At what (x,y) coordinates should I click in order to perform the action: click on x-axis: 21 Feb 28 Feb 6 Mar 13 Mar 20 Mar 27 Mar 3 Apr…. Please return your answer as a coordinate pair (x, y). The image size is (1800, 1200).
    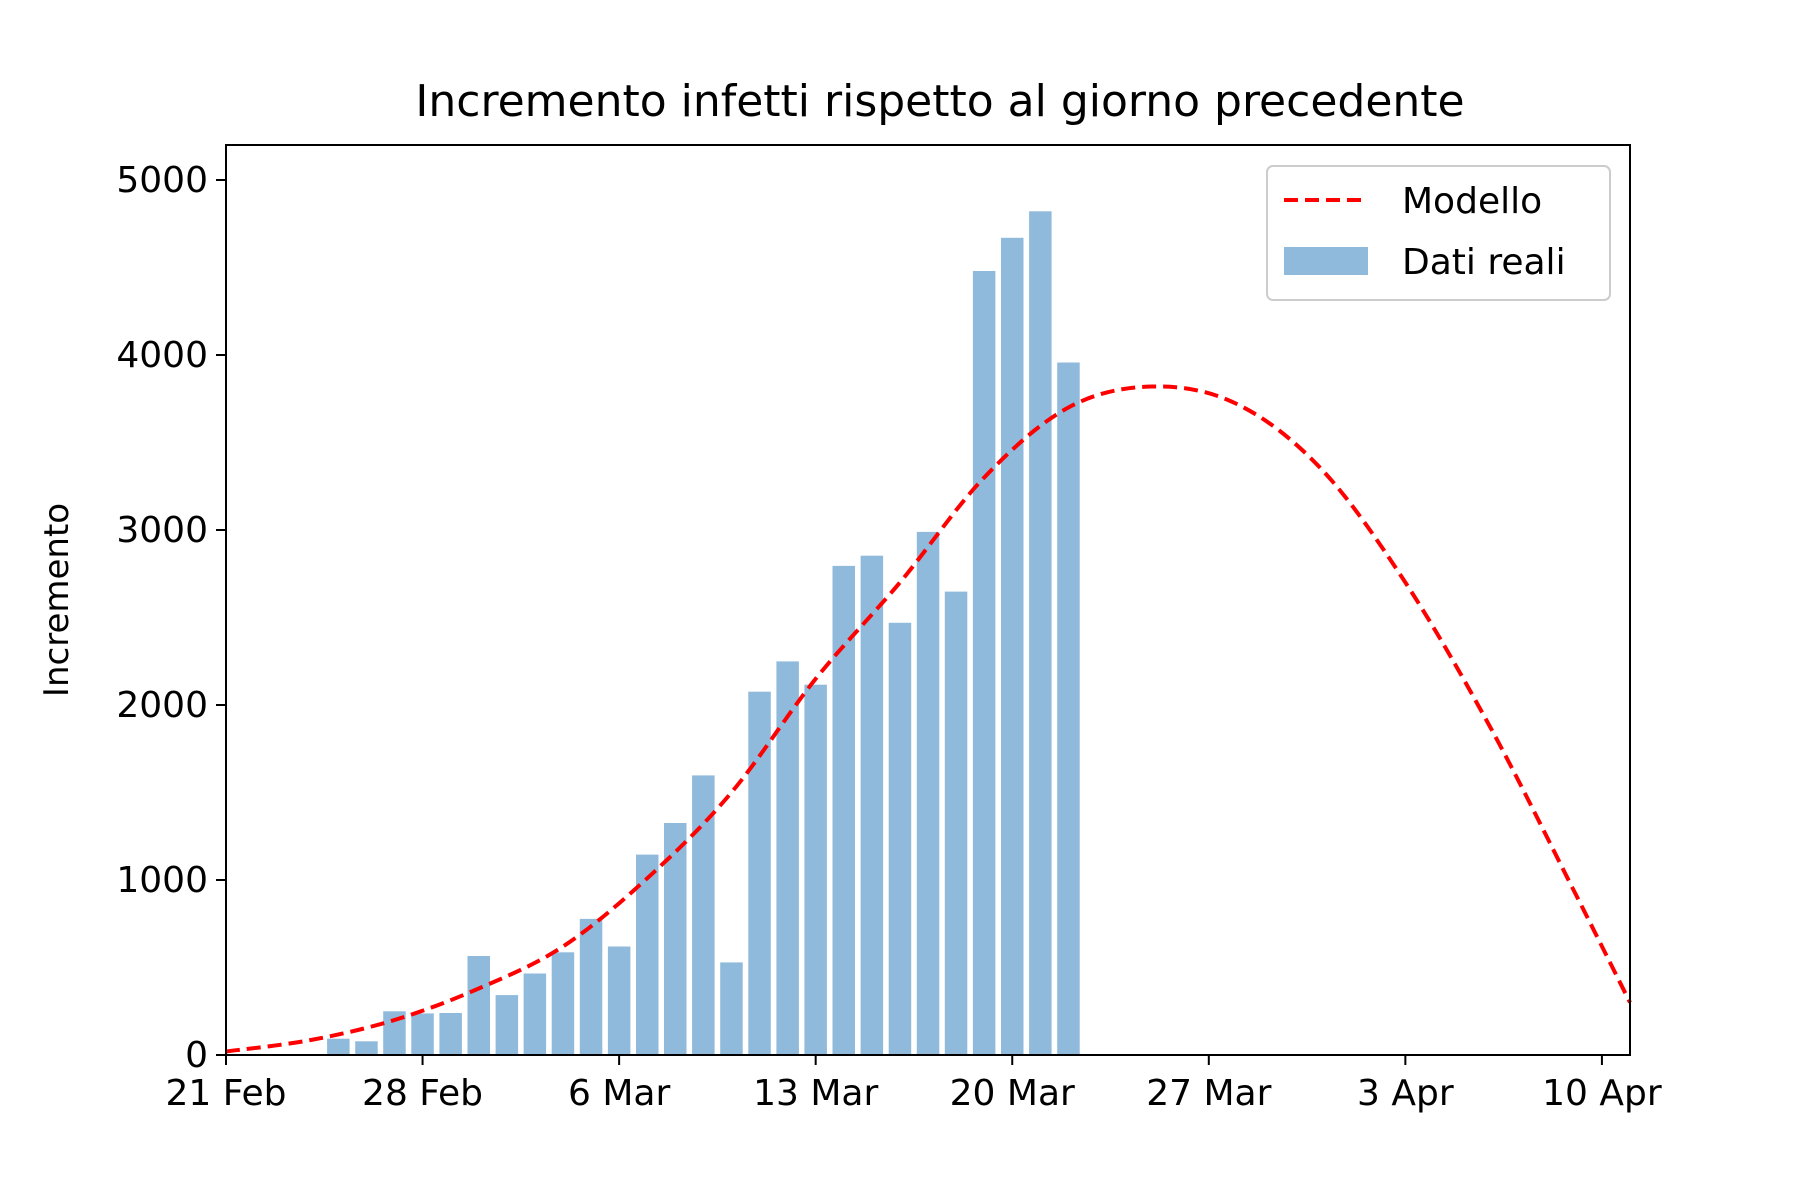
    Looking at the image, I should click on (914, 1084).